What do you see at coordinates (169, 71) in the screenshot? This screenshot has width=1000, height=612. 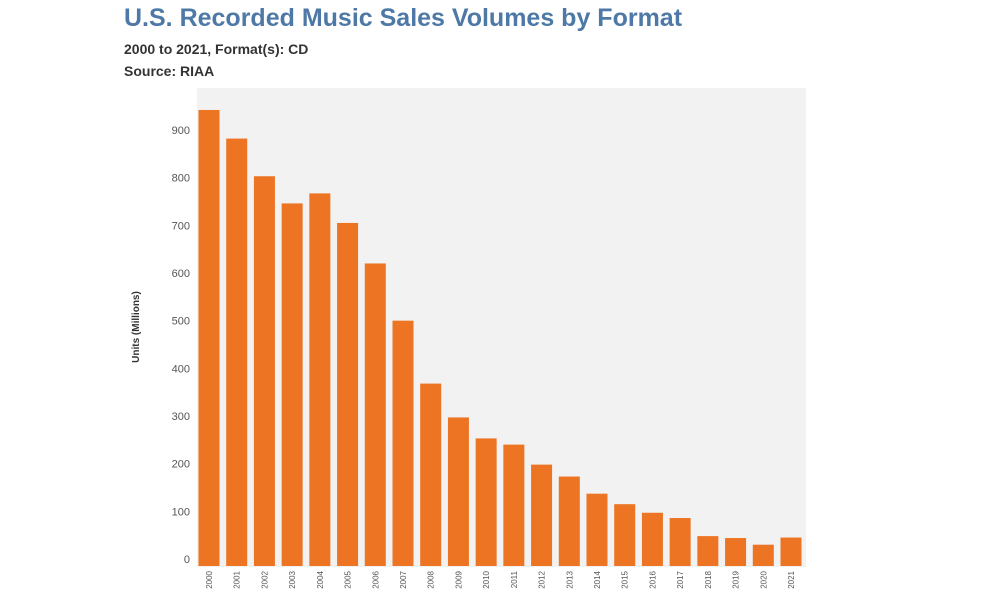 I see `chart-source: Source: RIAA` at bounding box center [169, 71].